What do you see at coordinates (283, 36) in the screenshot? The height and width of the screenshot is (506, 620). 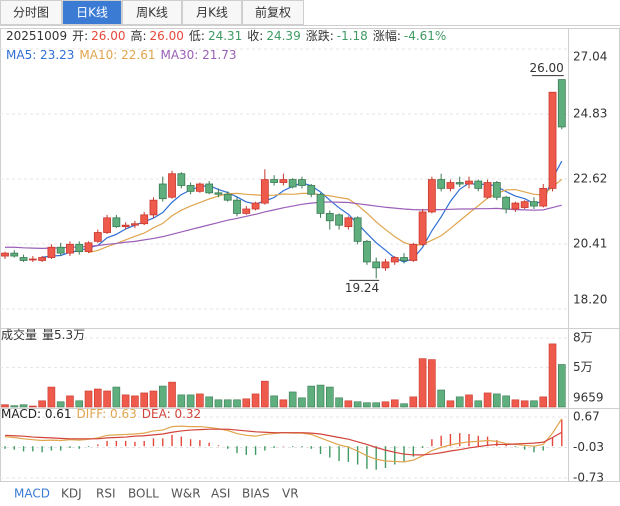 I see `info-value: 24.39` at bounding box center [283, 36].